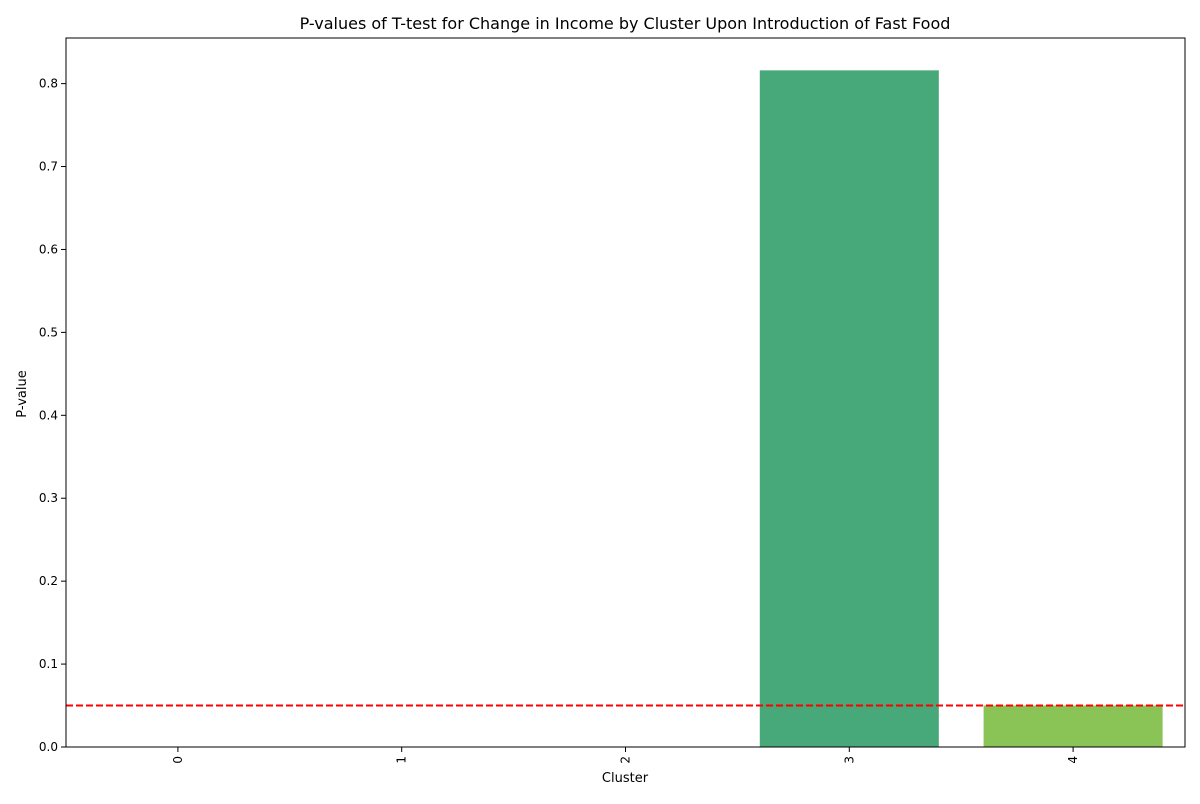 The image size is (1200, 804). Describe the element at coordinates (626, 760) in the screenshot. I see `x-tick-label: 2` at that location.